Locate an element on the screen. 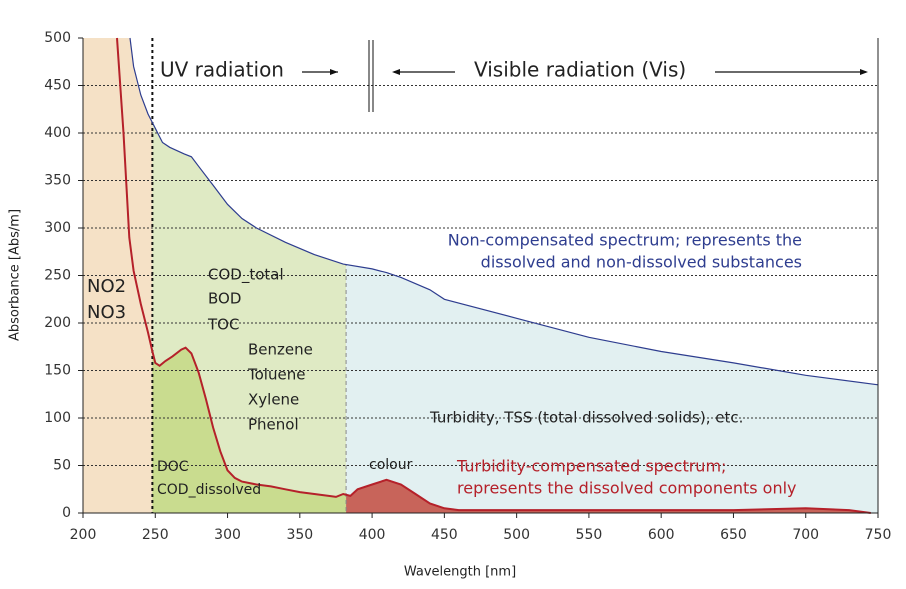 The width and height of the screenshot is (906, 589). y-tick-label: 200 is located at coordinates (57, 323).